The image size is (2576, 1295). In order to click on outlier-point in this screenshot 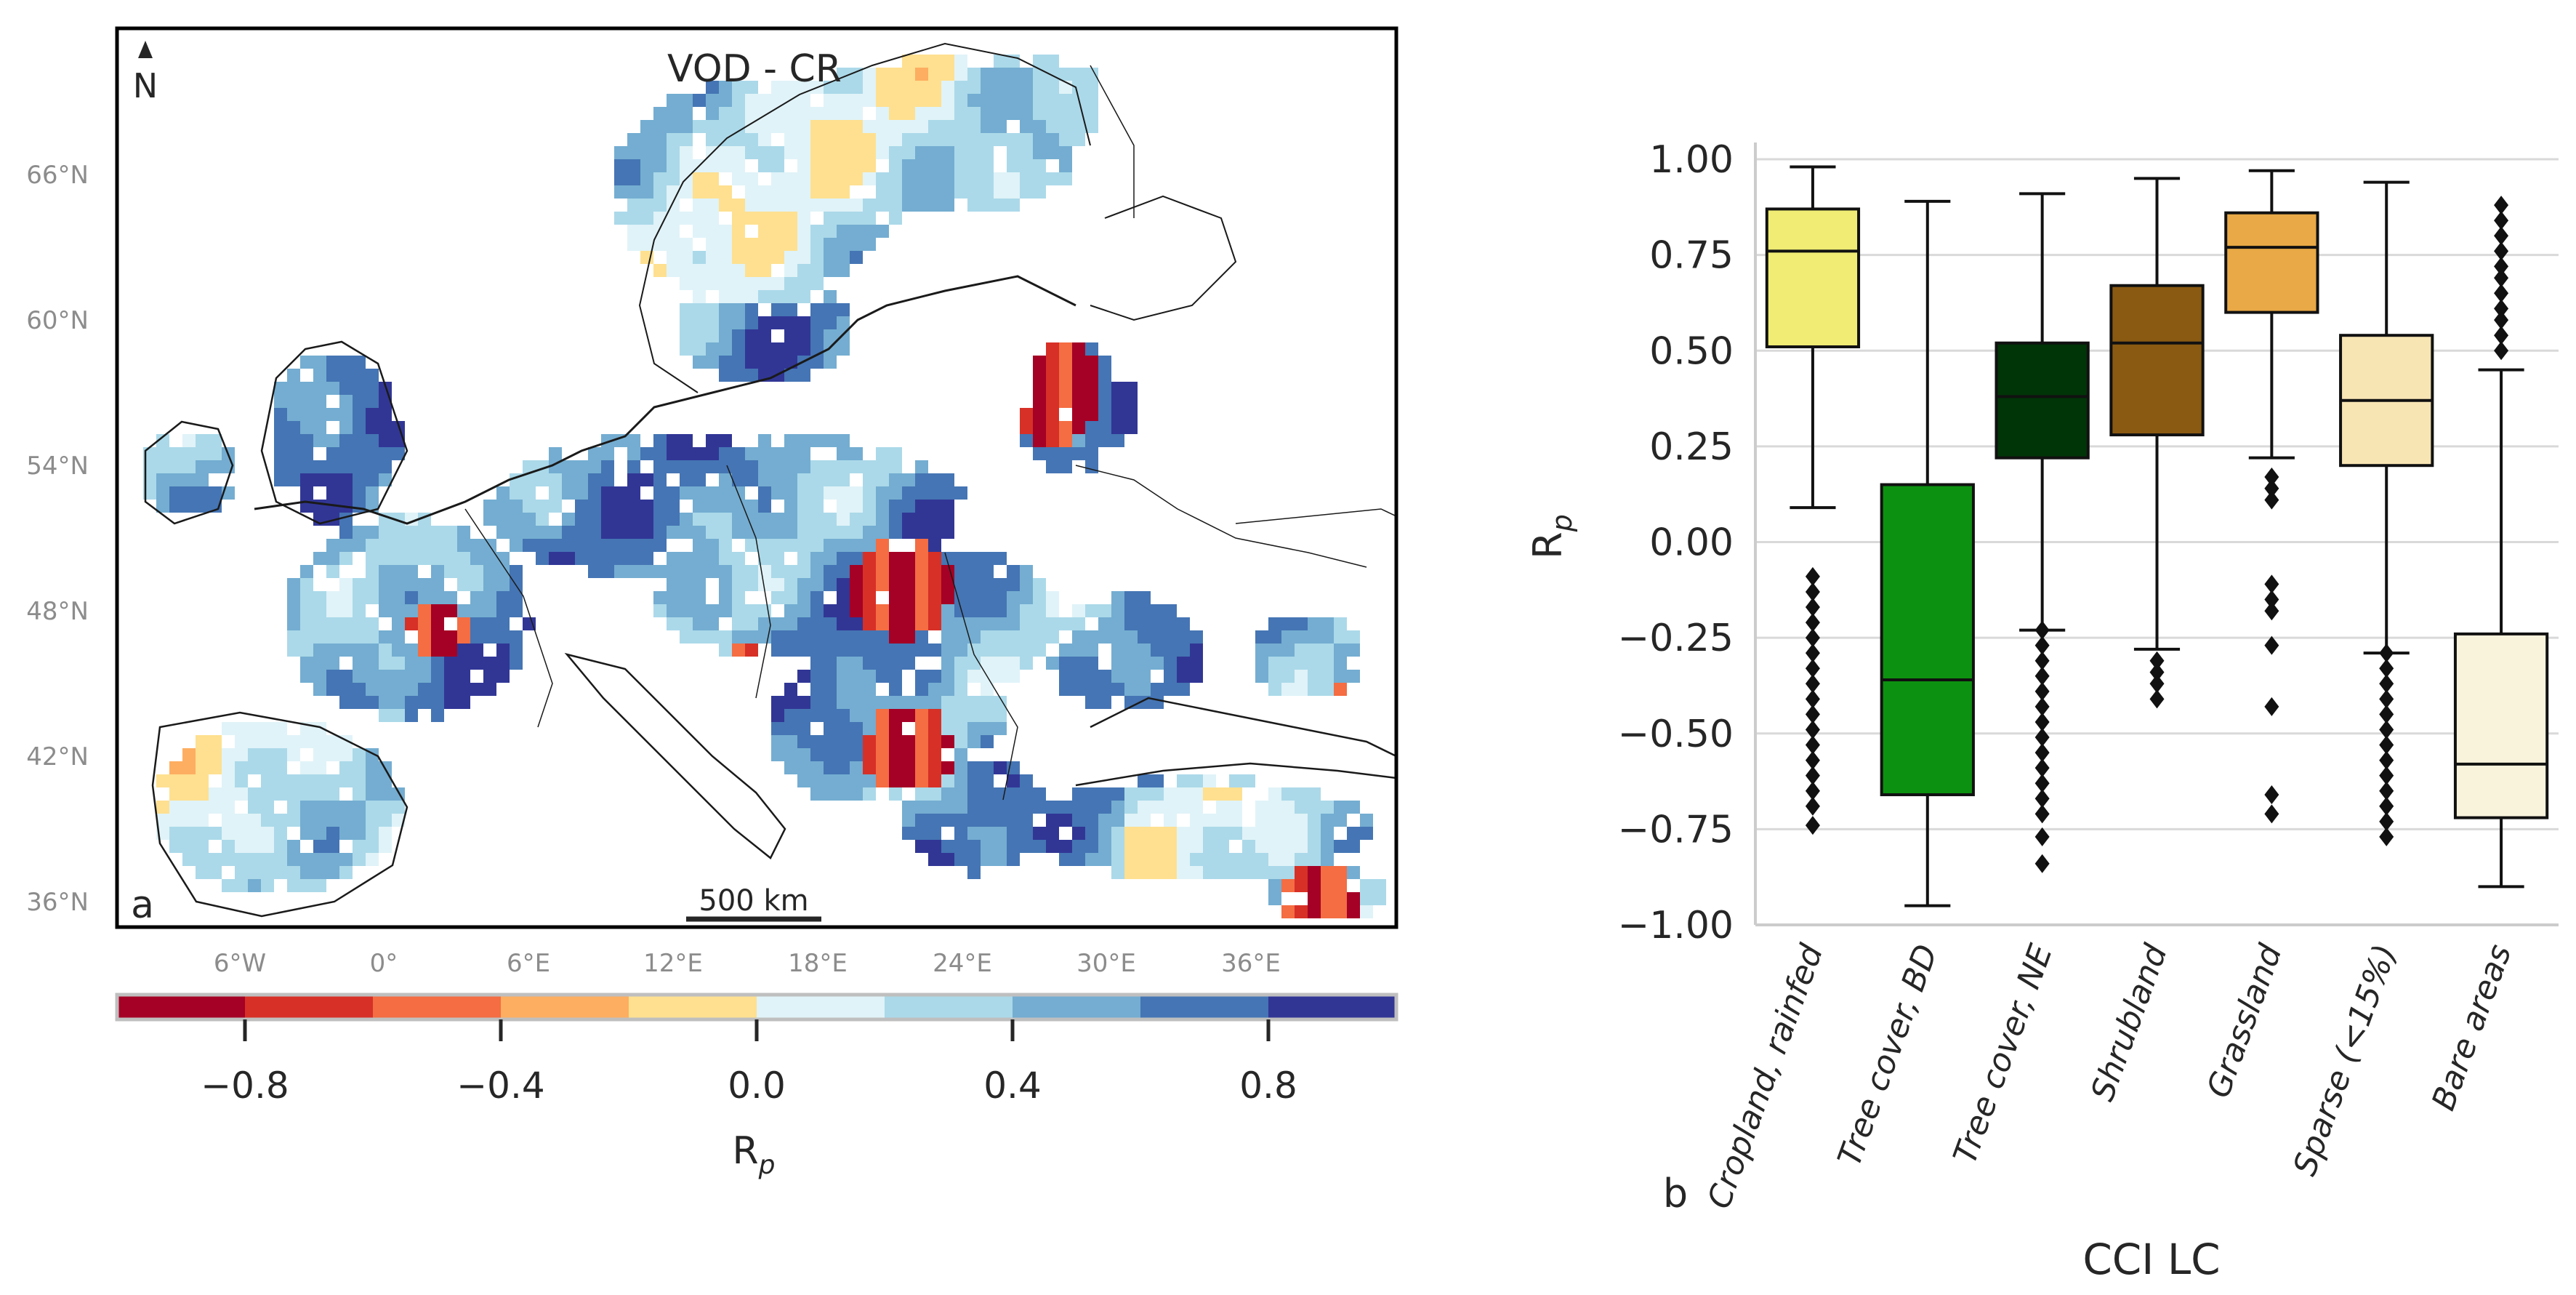, I will do `click(1812, 576)`.